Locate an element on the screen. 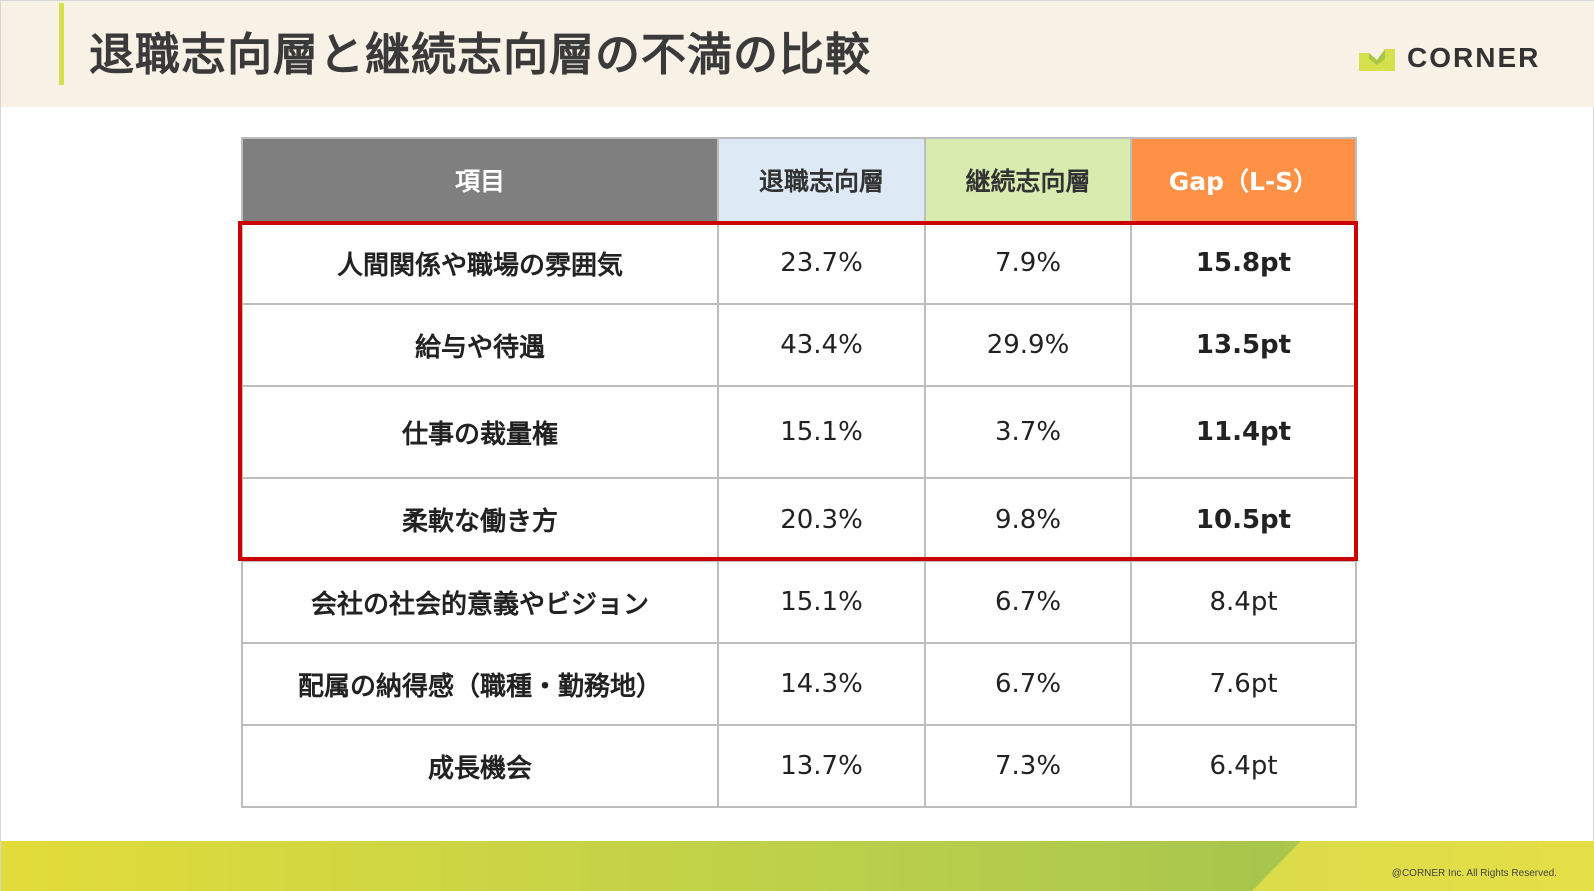 This screenshot has width=1594, height=891. header-bar: 退職志向層と継続志向層の不満の比較 CORNER is located at coordinates (797, 54).